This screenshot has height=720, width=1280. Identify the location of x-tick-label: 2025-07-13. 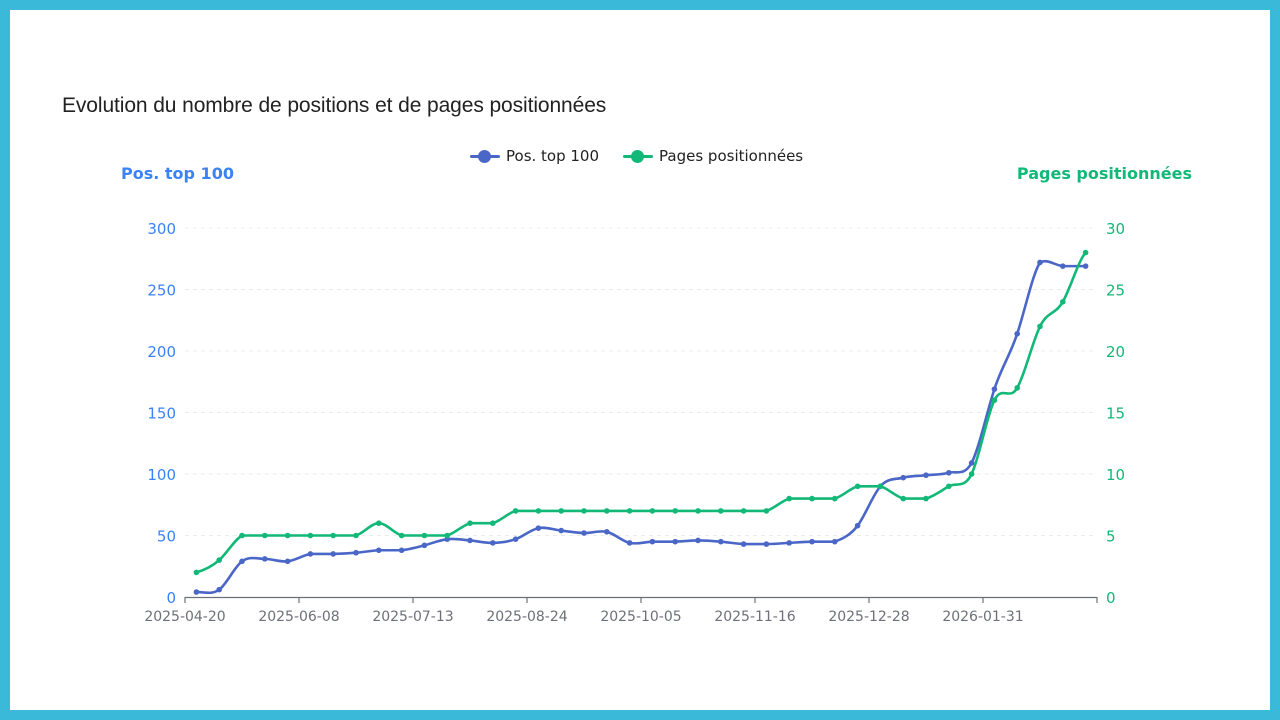
(412, 617).